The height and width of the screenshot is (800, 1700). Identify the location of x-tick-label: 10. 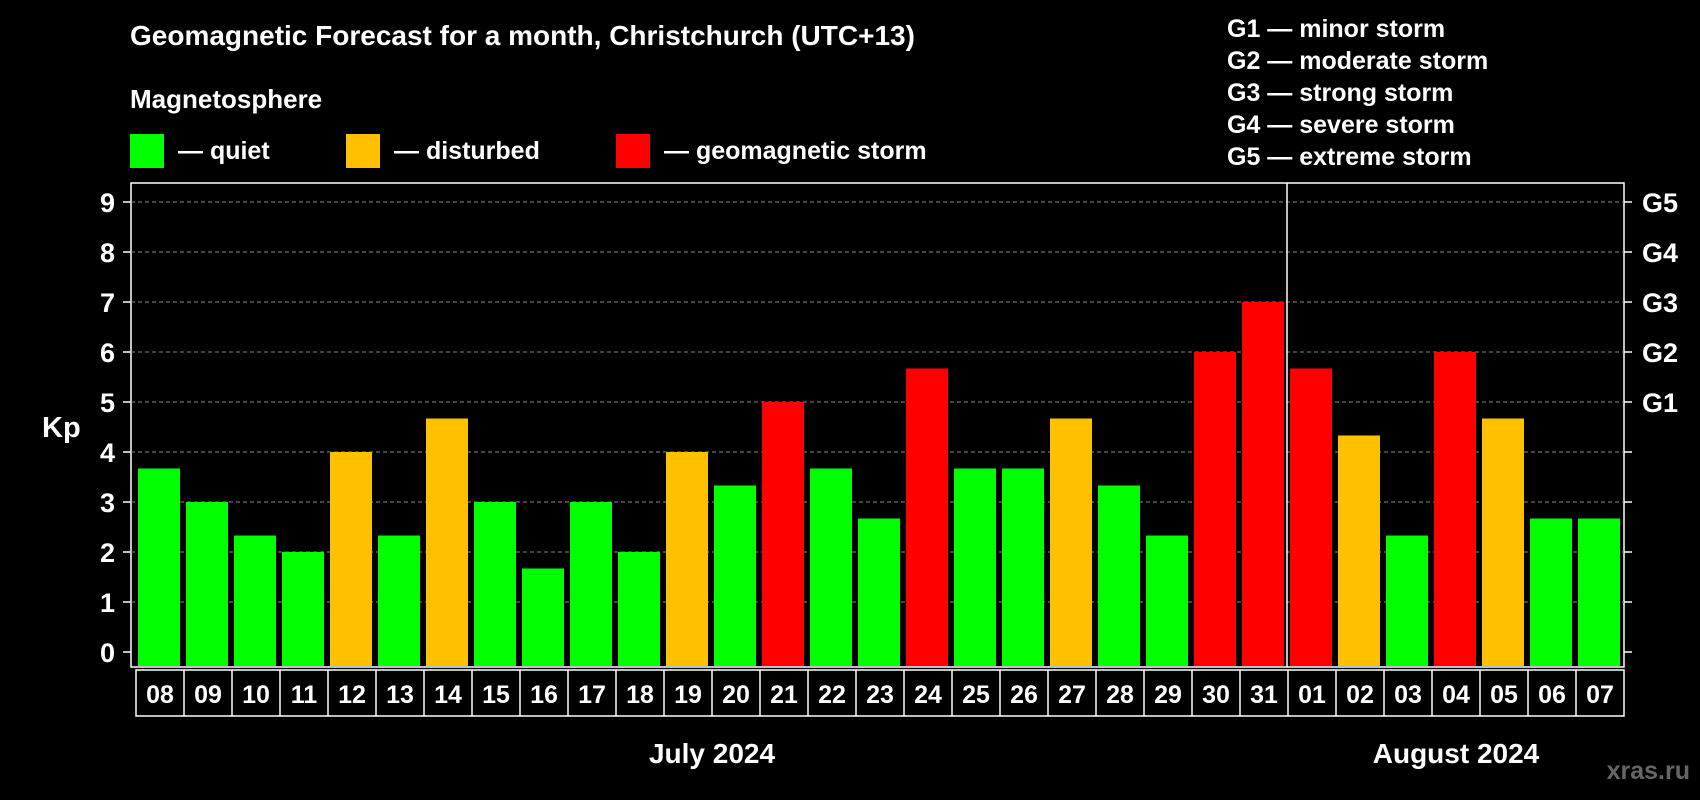
(256, 695).